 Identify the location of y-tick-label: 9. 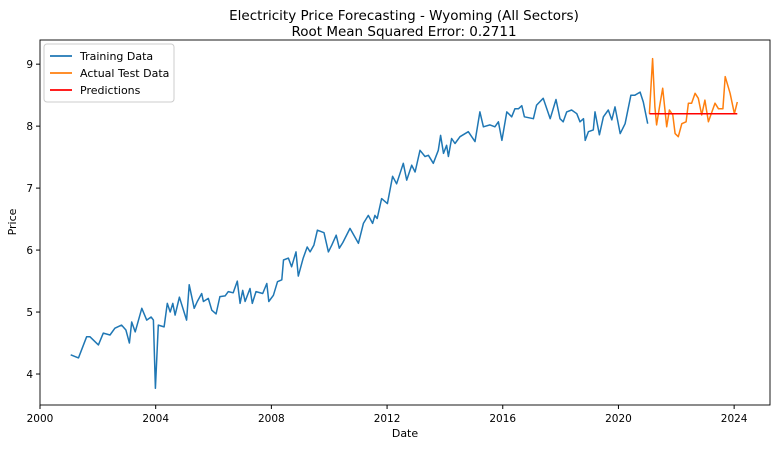
(29, 65).